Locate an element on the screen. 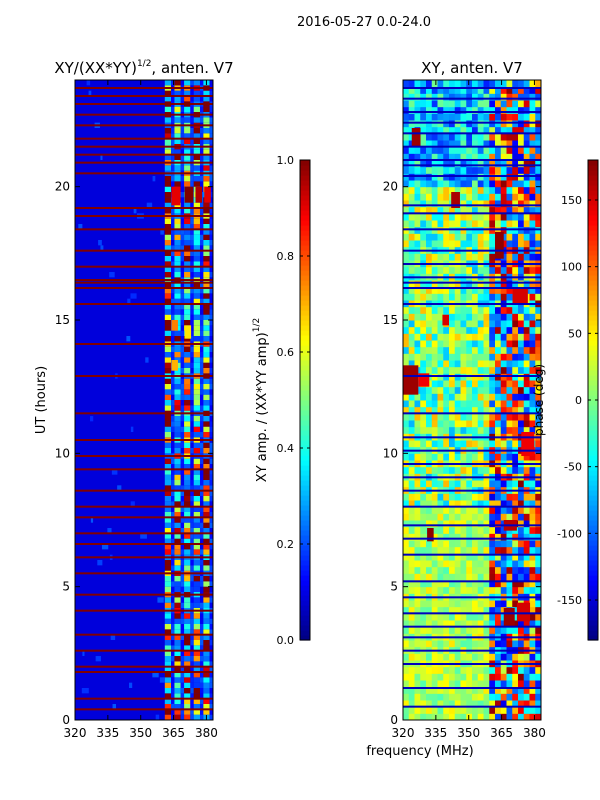  amp-bright-cell is located at coordinates (207, 194).